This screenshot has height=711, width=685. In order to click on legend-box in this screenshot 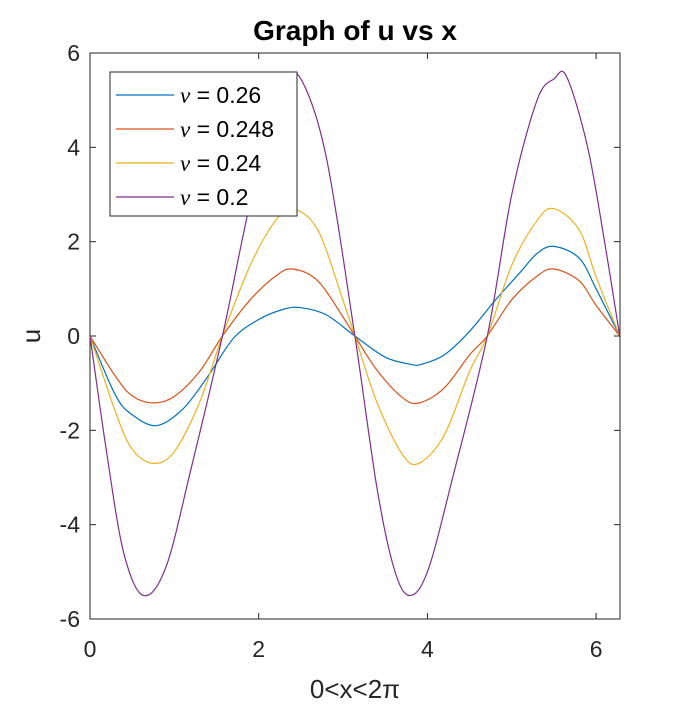, I will do `click(203, 144)`.